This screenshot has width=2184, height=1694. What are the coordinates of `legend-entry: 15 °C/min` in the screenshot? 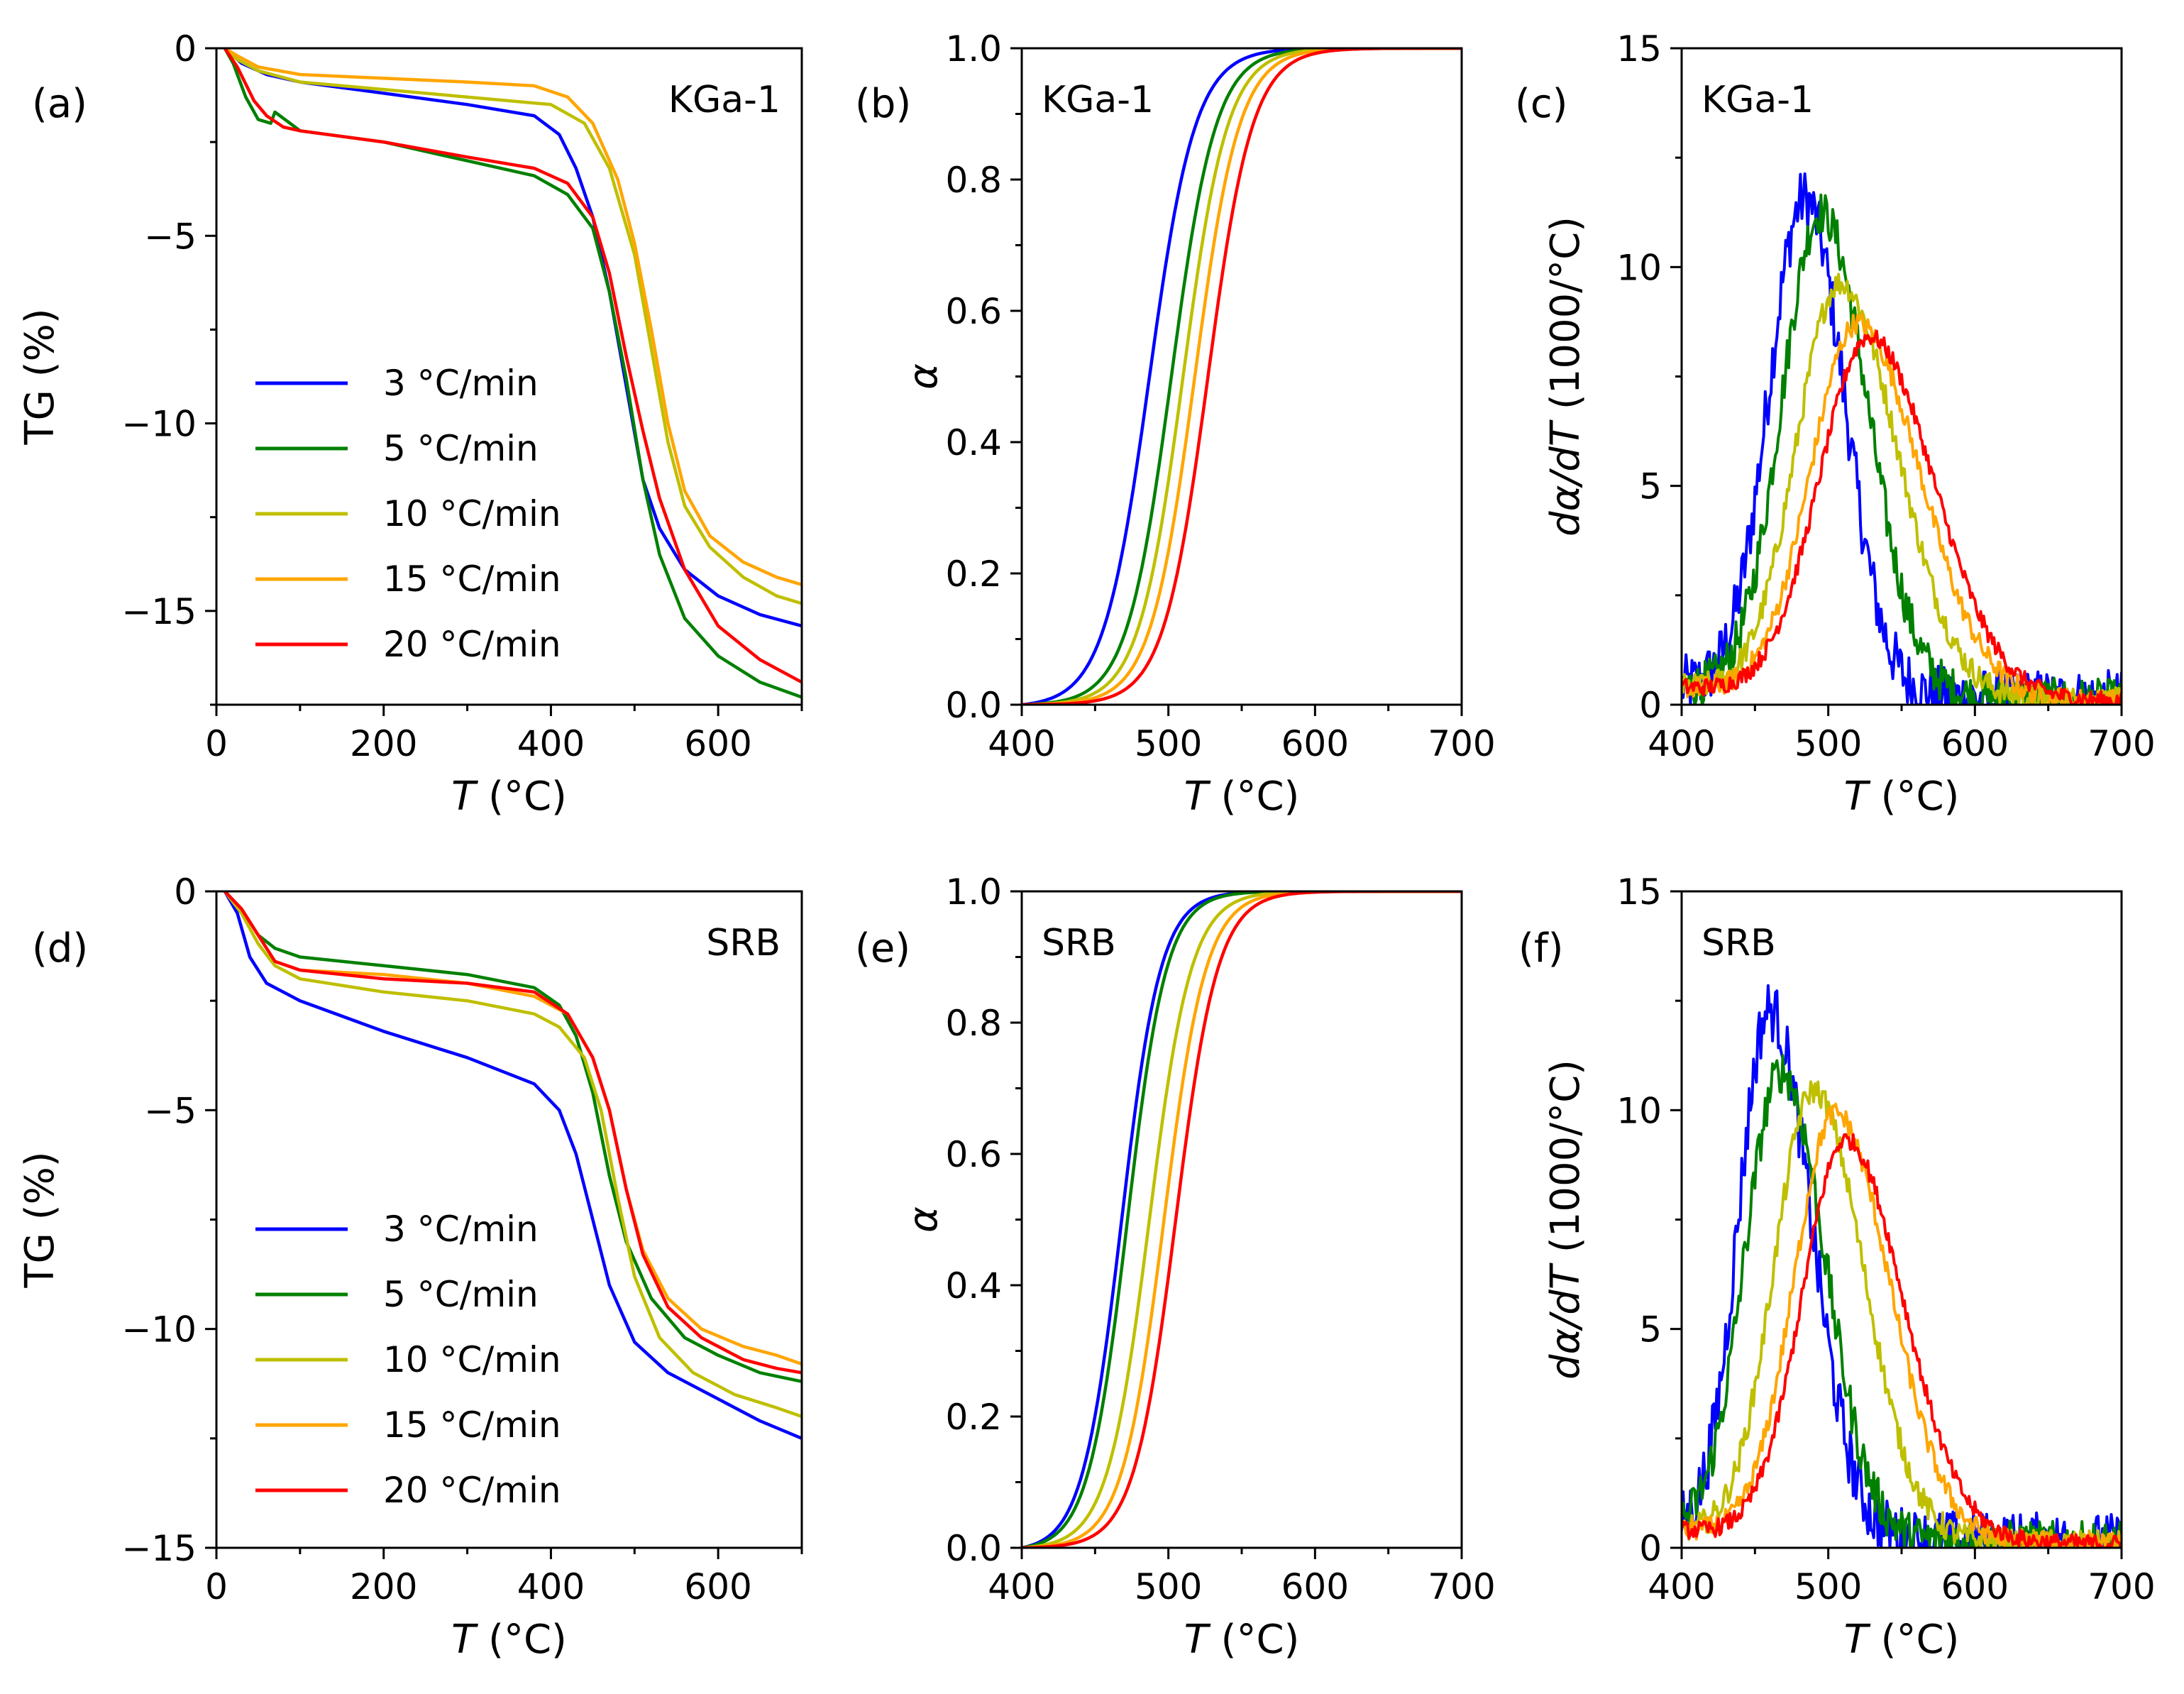 It's located at (472, 1425).